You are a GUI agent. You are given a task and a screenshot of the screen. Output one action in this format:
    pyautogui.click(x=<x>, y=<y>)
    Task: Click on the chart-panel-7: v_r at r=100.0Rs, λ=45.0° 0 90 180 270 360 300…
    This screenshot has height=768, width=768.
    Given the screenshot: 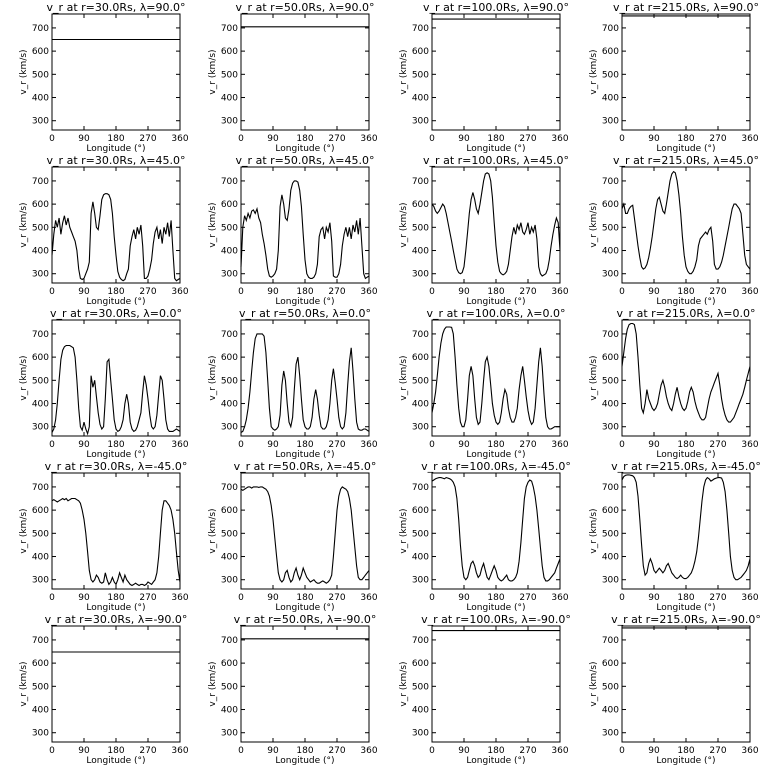 What is the action you would take?
    pyautogui.click(x=484, y=230)
    